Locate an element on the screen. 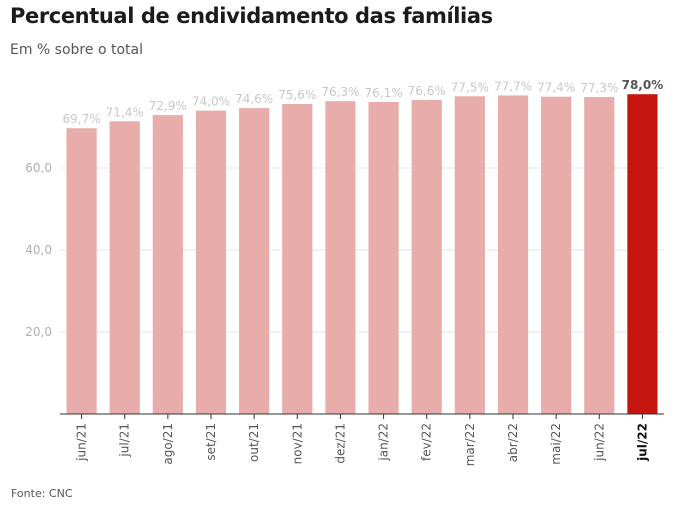 The width and height of the screenshot is (675, 514). chart-title: Percentual de endividamento das famílias is located at coordinates (251, 16).